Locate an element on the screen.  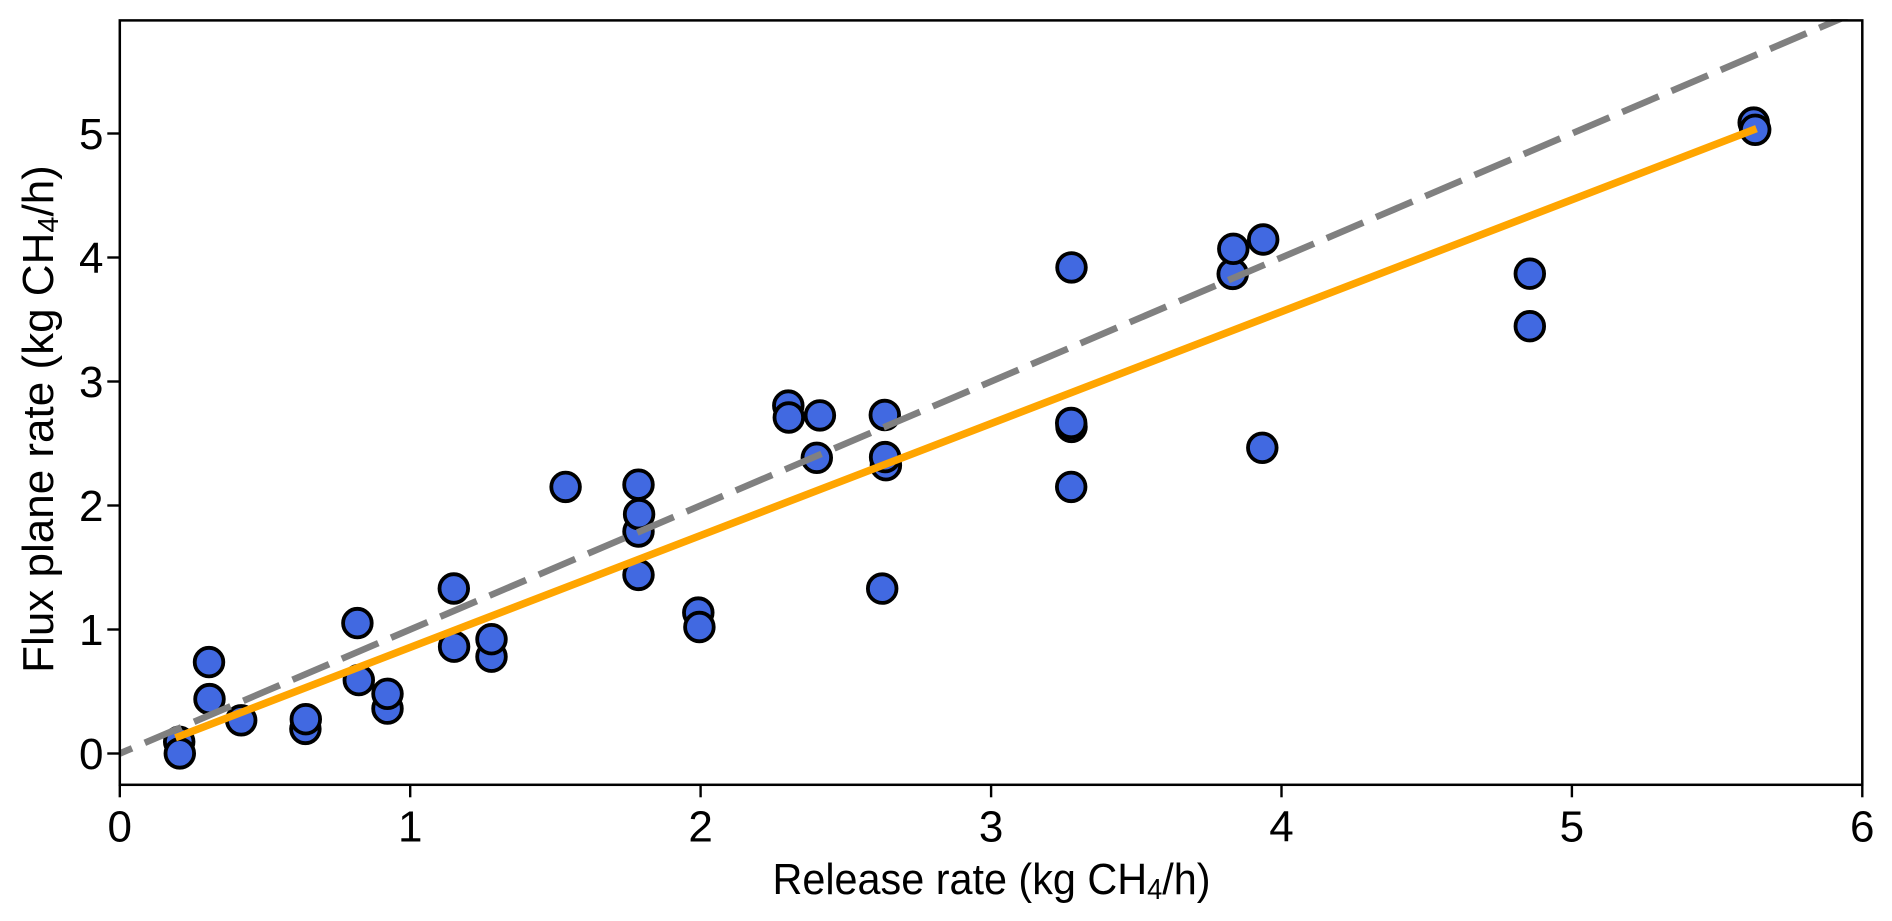
svg-text: Release rate (kg CH4/h) is located at coordinates (991, 880).